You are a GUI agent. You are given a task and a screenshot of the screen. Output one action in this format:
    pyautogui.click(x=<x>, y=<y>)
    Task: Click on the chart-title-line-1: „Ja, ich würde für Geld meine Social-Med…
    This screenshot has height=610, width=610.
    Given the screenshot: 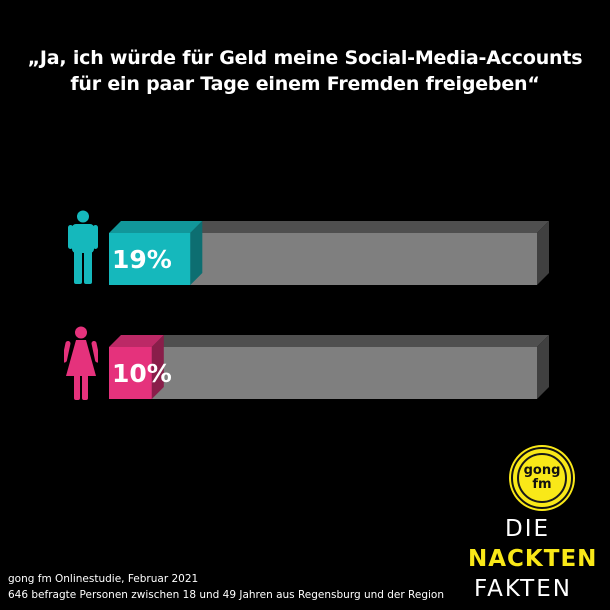 What is the action you would take?
    pyautogui.click(x=305, y=58)
    